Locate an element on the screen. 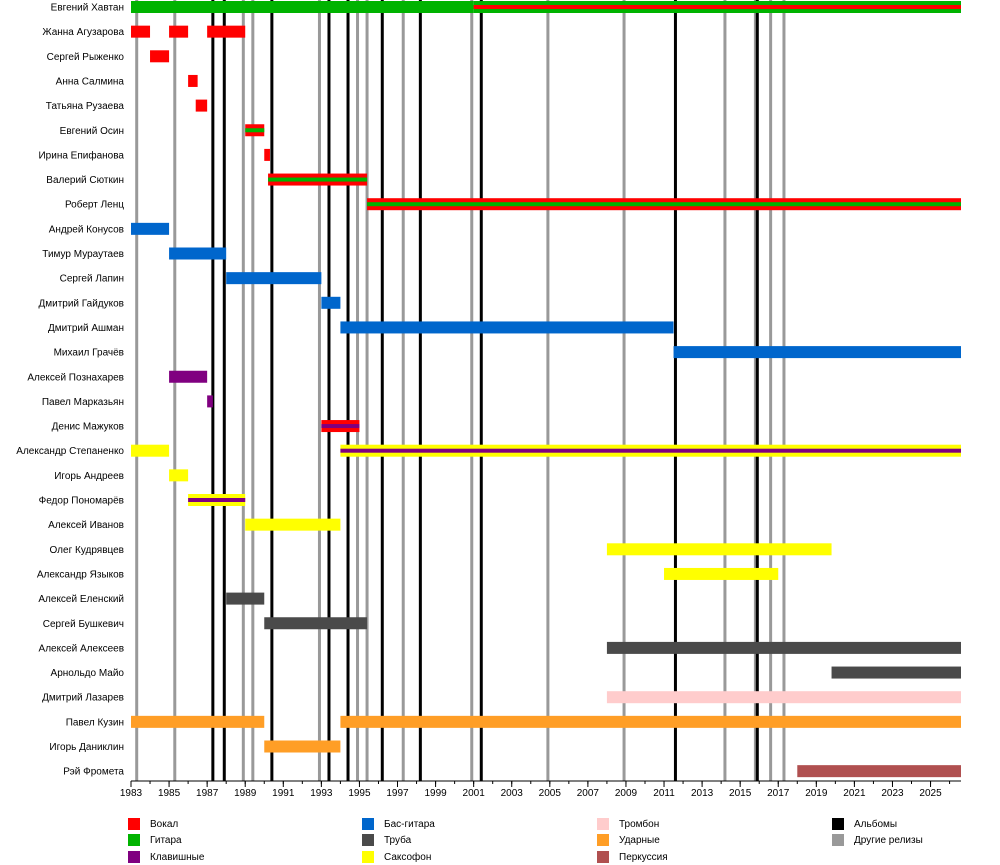 The width and height of the screenshot is (1000, 865). member-label: Евгений Хавтан is located at coordinates (87, 8).